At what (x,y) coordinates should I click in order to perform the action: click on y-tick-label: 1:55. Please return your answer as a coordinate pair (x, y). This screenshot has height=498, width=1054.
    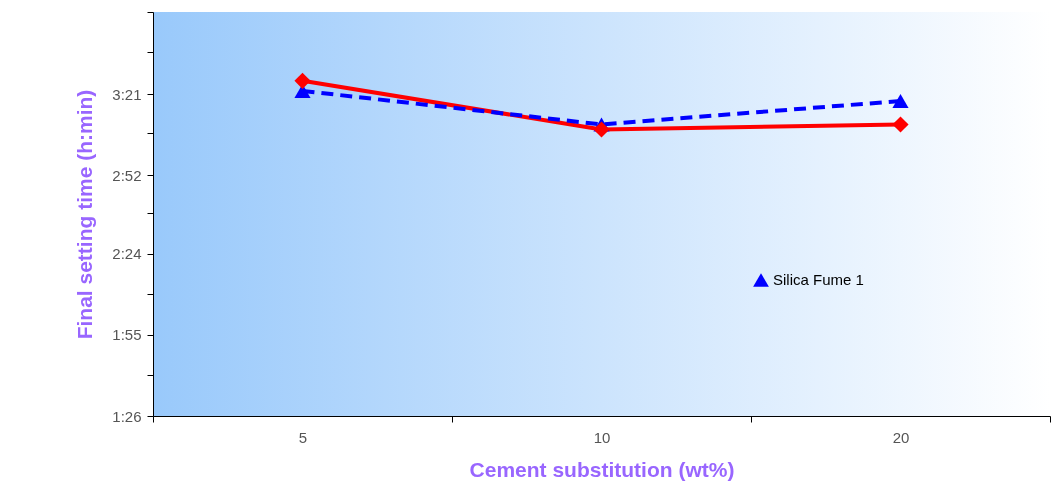
    Looking at the image, I should click on (127, 335).